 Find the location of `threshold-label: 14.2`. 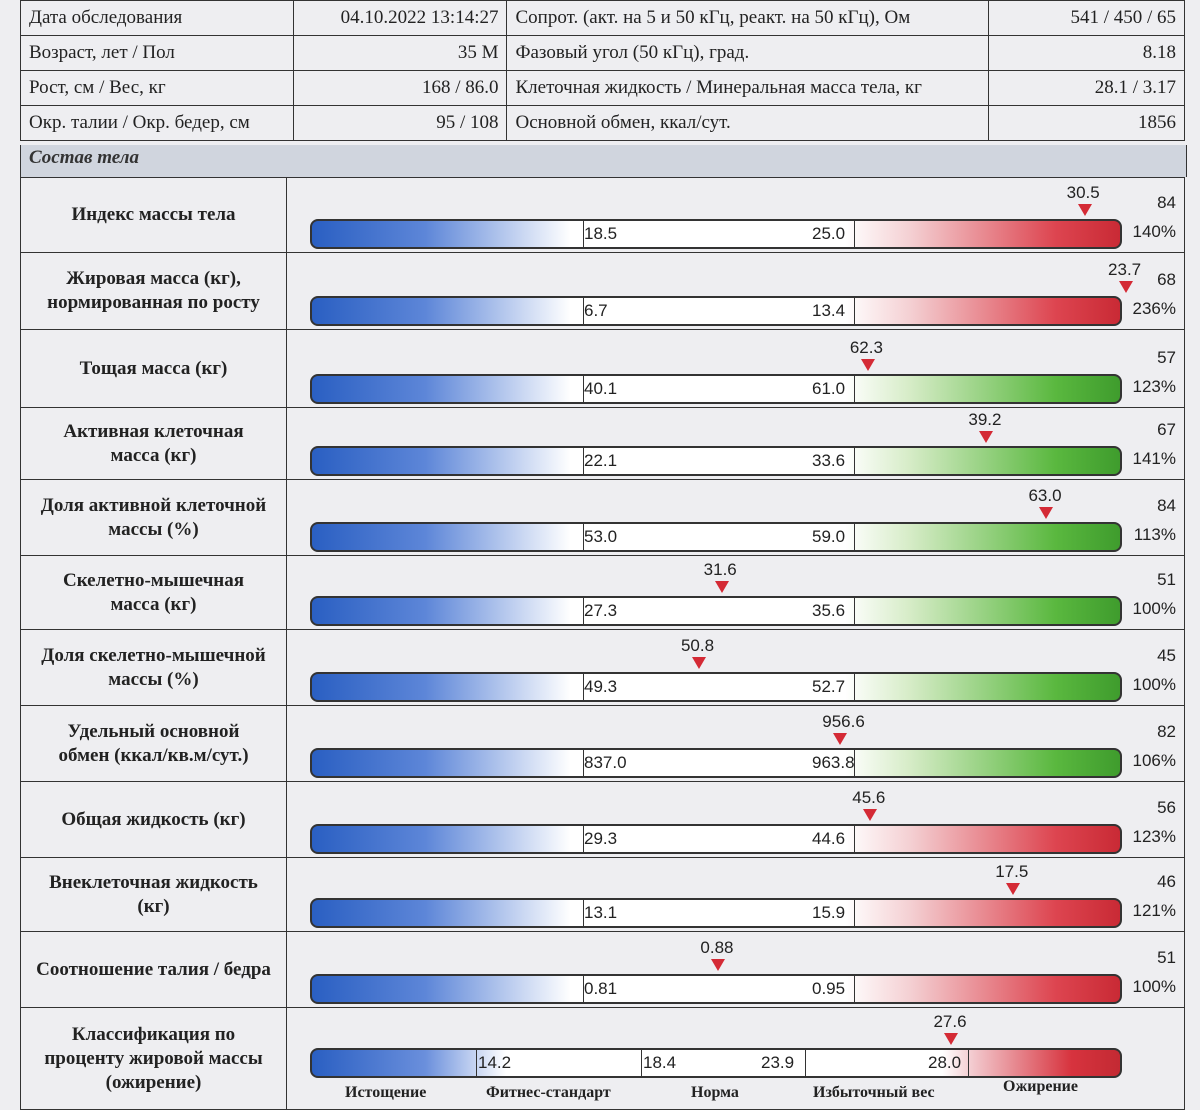

threshold-label: 14.2 is located at coordinates (495, 1062).